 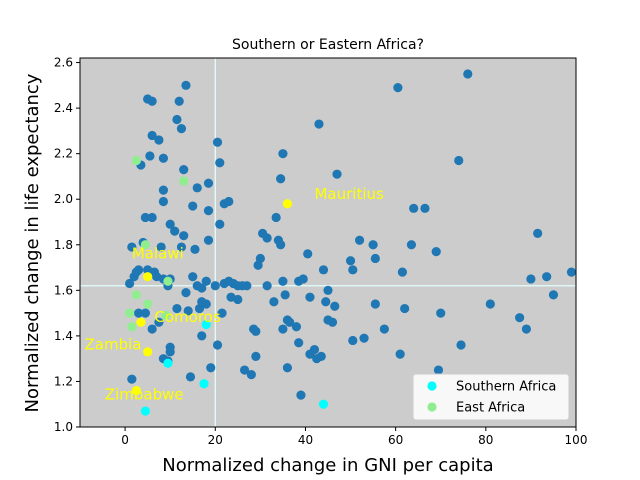 I want to click on annotation-label: Zimbabwe, so click(x=144, y=395).